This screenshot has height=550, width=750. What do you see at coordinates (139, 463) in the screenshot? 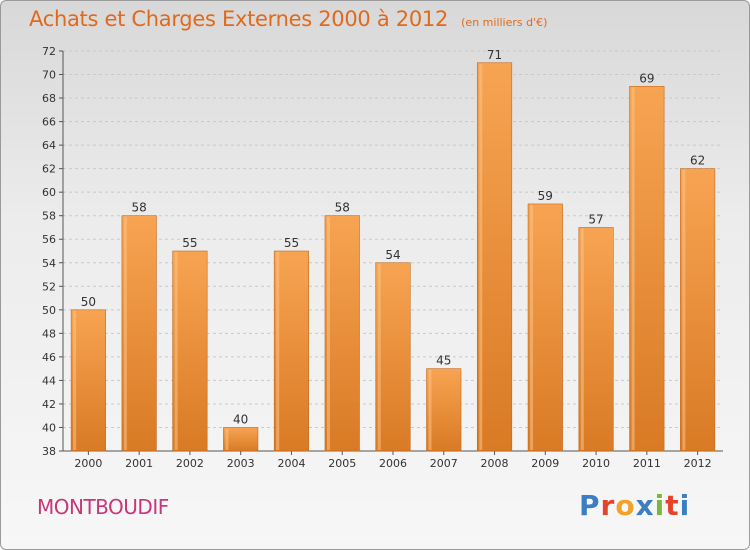
I see `x-tick-label-2001: 2001` at bounding box center [139, 463].